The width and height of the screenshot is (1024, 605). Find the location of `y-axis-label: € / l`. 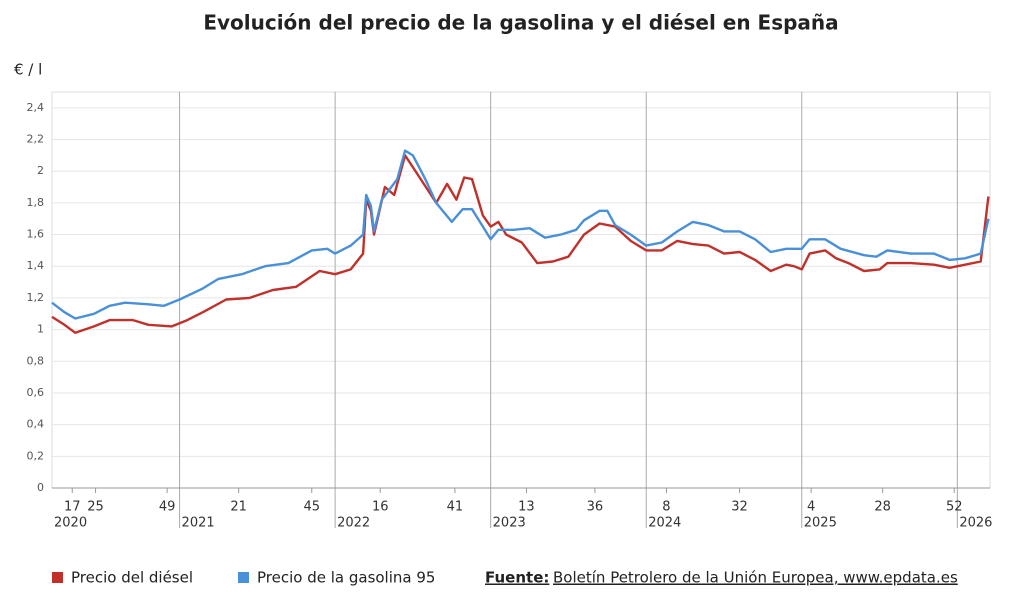

y-axis-label: € / l is located at coordinates (28, 70).